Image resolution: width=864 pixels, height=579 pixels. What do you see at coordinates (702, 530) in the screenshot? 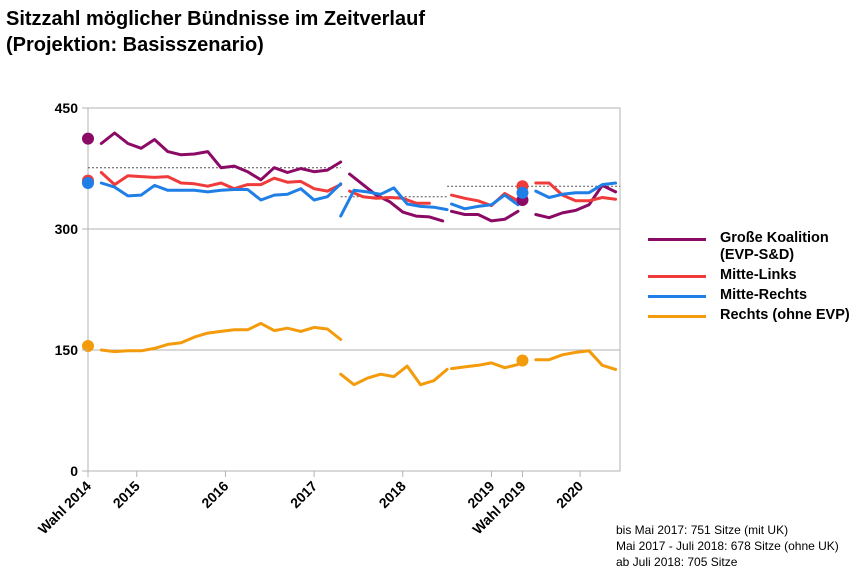
I see `seat-note: bis Mai 2017: 751 Sitze (mit UK)` at bounding box center [702, 530].